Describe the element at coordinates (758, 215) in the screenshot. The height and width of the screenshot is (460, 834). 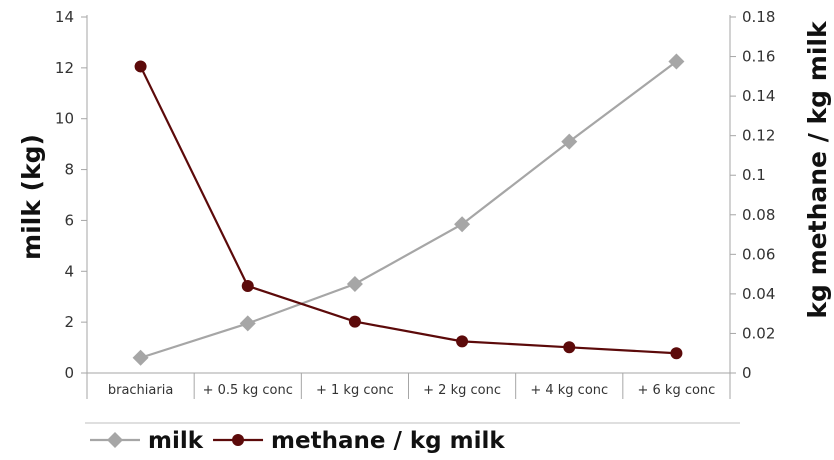
I see `right-tick-label: 0.08` at that location.